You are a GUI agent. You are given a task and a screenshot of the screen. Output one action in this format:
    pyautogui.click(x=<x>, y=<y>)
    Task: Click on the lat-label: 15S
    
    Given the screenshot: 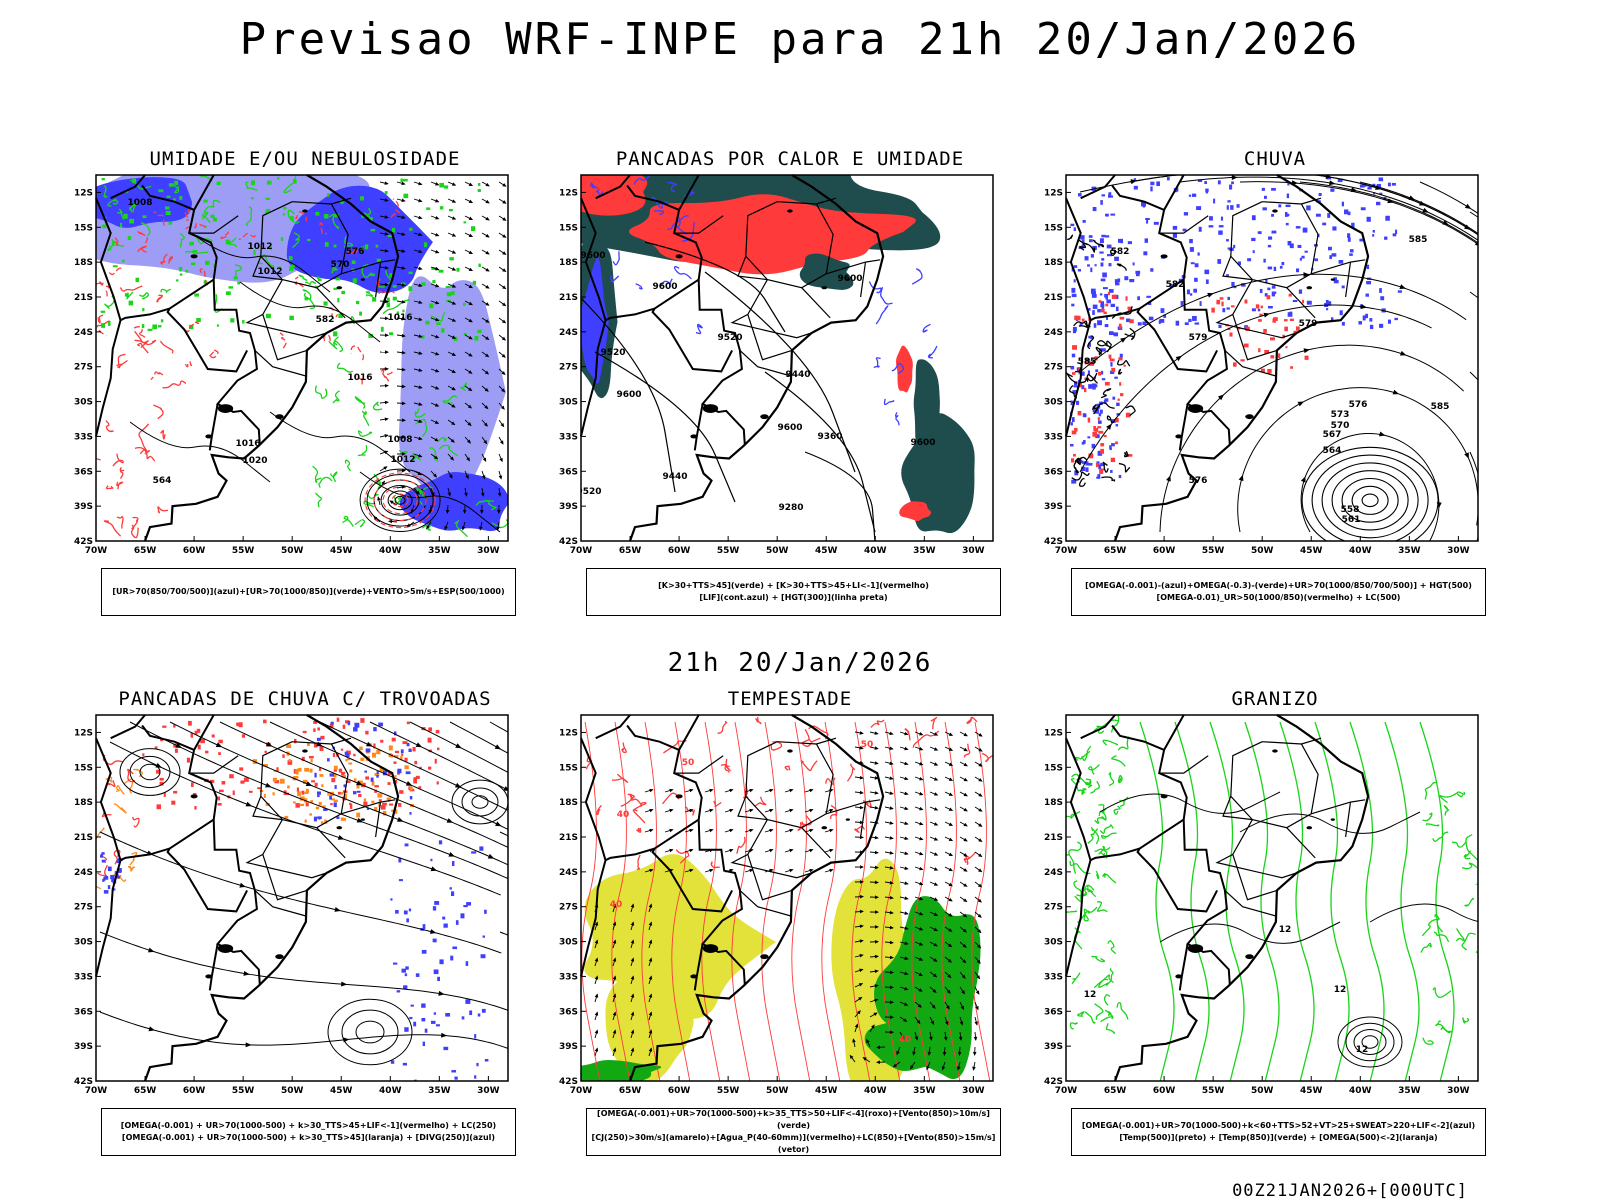 What is the action you would take?
    pyautogui.click(x=568, y=228)
    